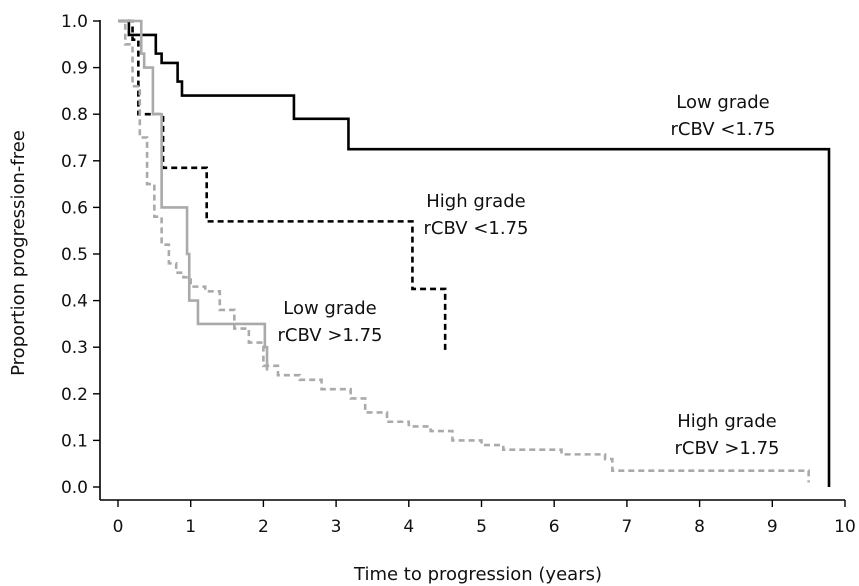 The image size is (859, 586). Describe the element at coordinates (772, 527) in the screenshot. I see `x-tick-label: 9` at that location.